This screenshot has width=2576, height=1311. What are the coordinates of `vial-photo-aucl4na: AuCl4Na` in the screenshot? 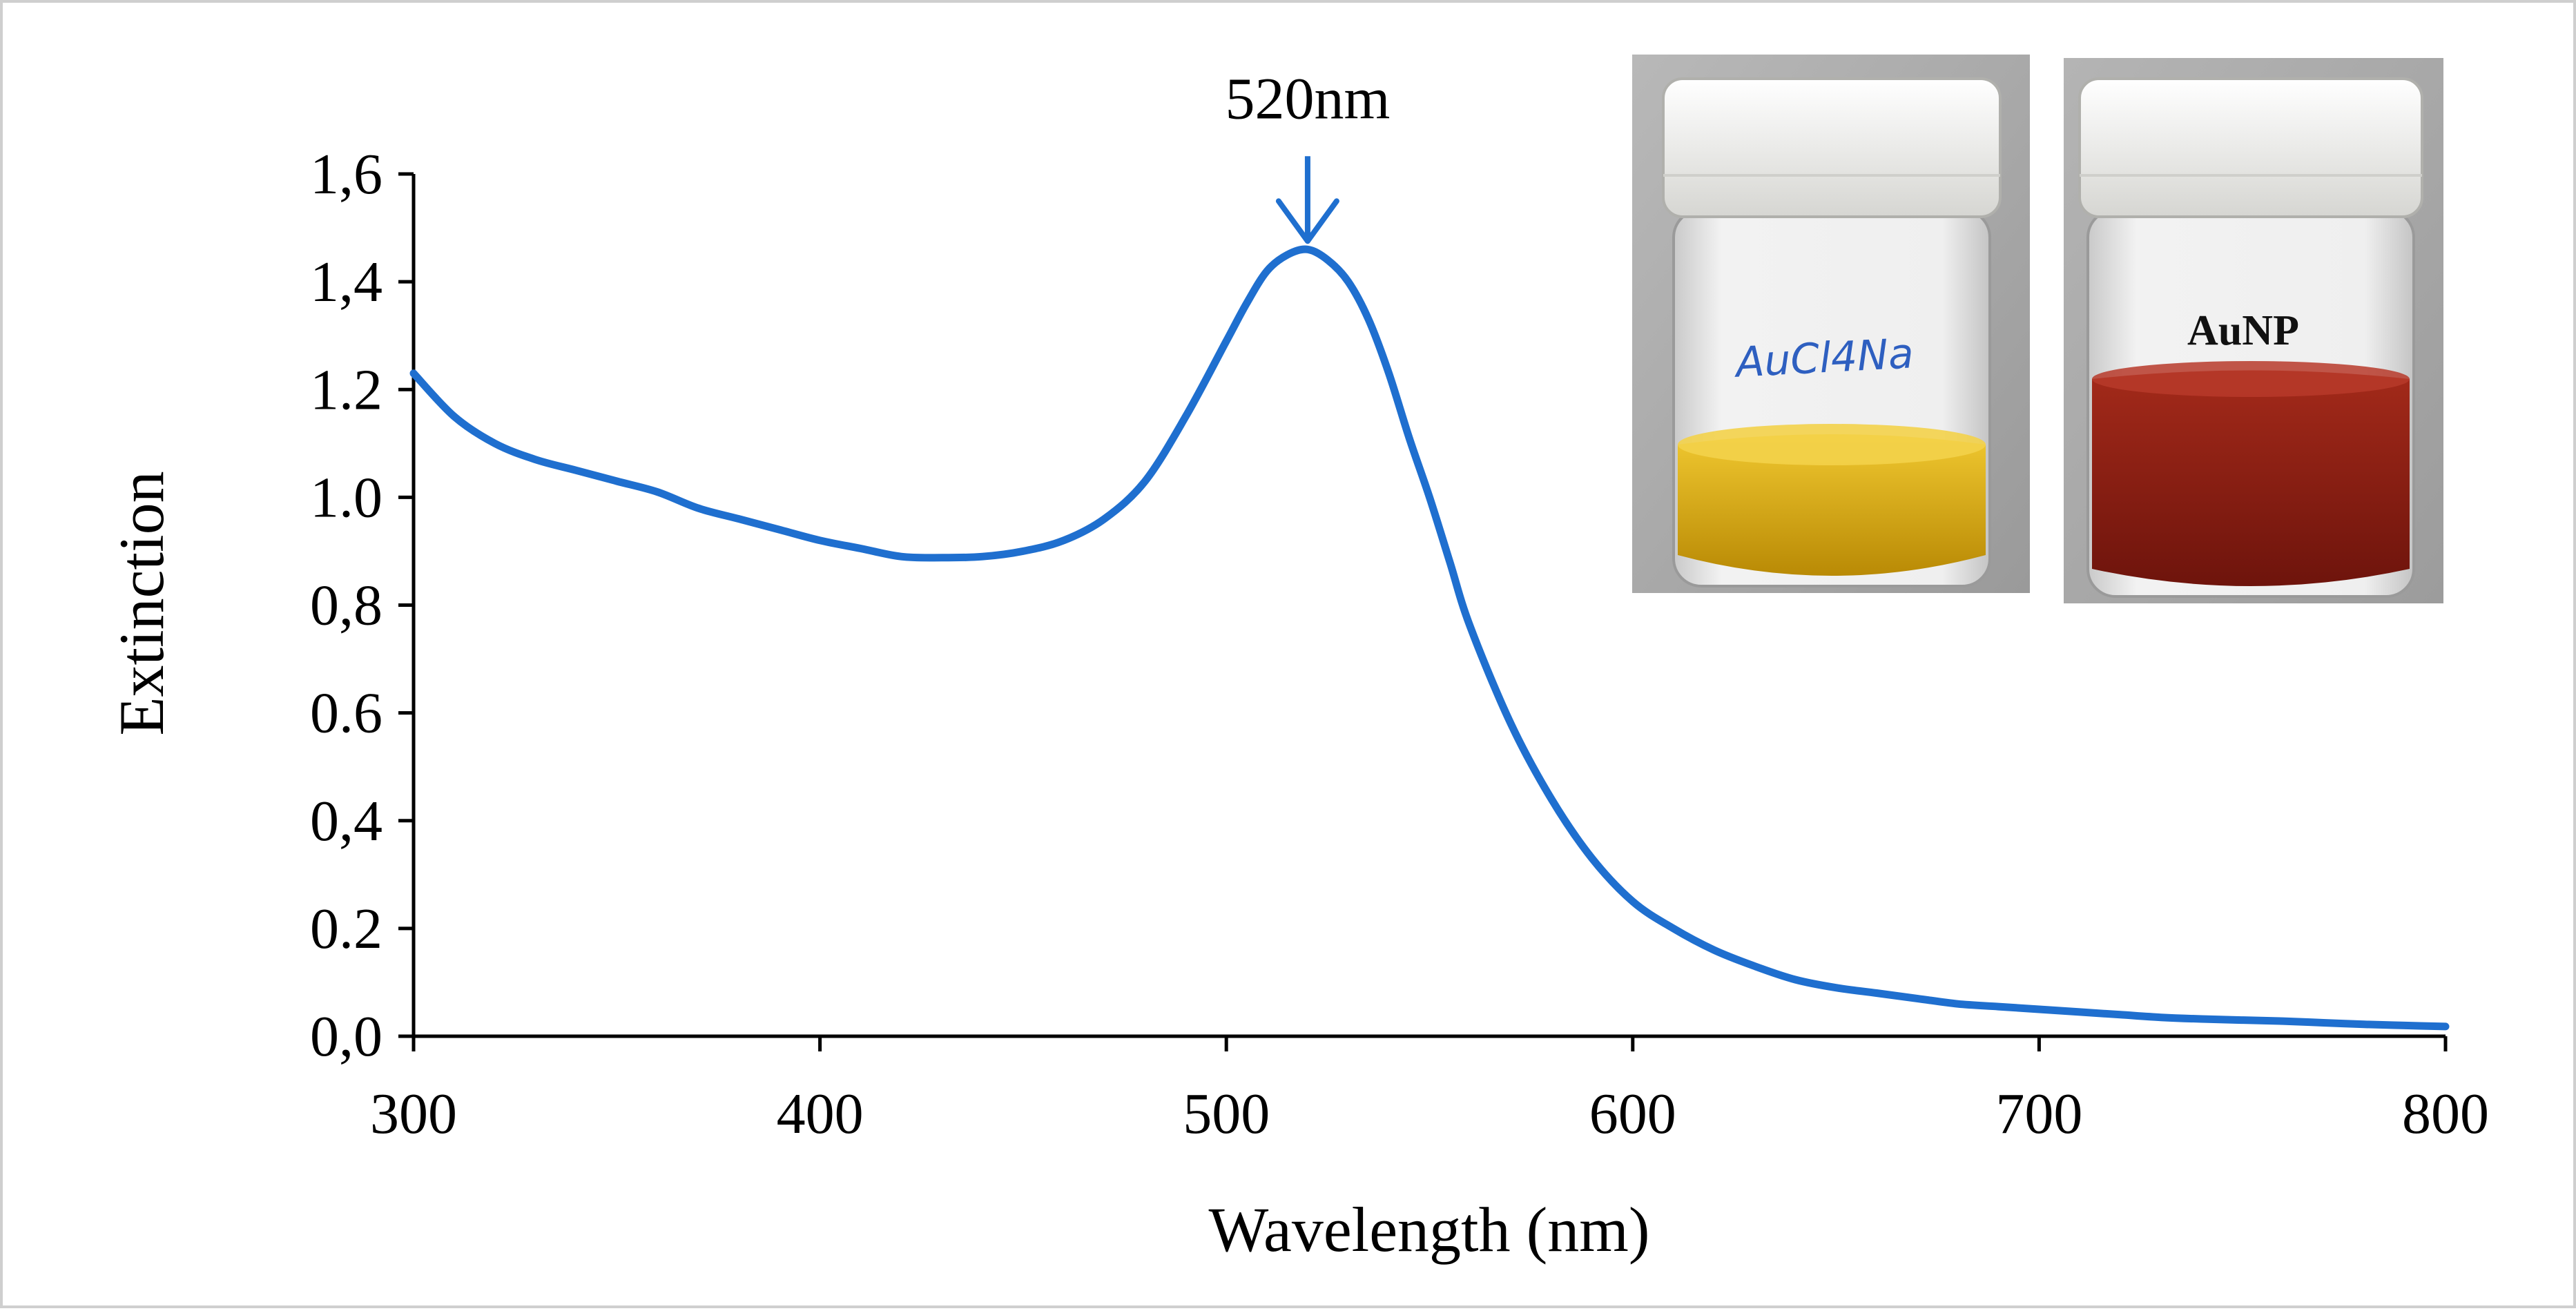 It's located at (1831, 324).